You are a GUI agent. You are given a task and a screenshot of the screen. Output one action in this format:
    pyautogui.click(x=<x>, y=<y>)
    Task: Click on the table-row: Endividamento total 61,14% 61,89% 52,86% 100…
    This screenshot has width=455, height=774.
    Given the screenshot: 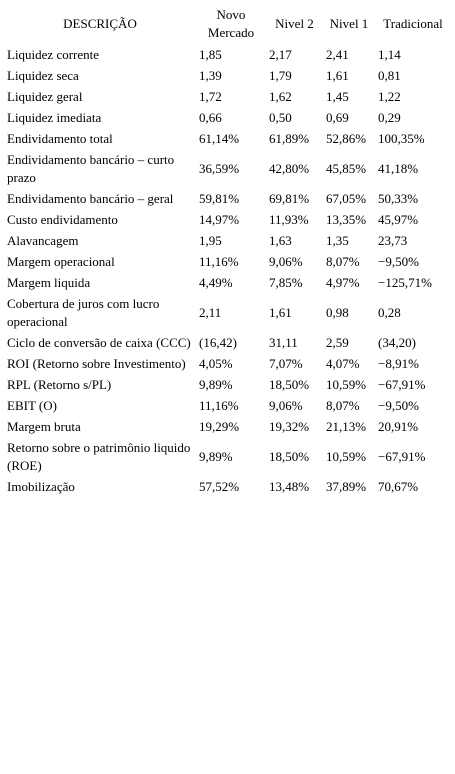 What is the action you would take?
    pyautogui.click(x=227, y=138)
    